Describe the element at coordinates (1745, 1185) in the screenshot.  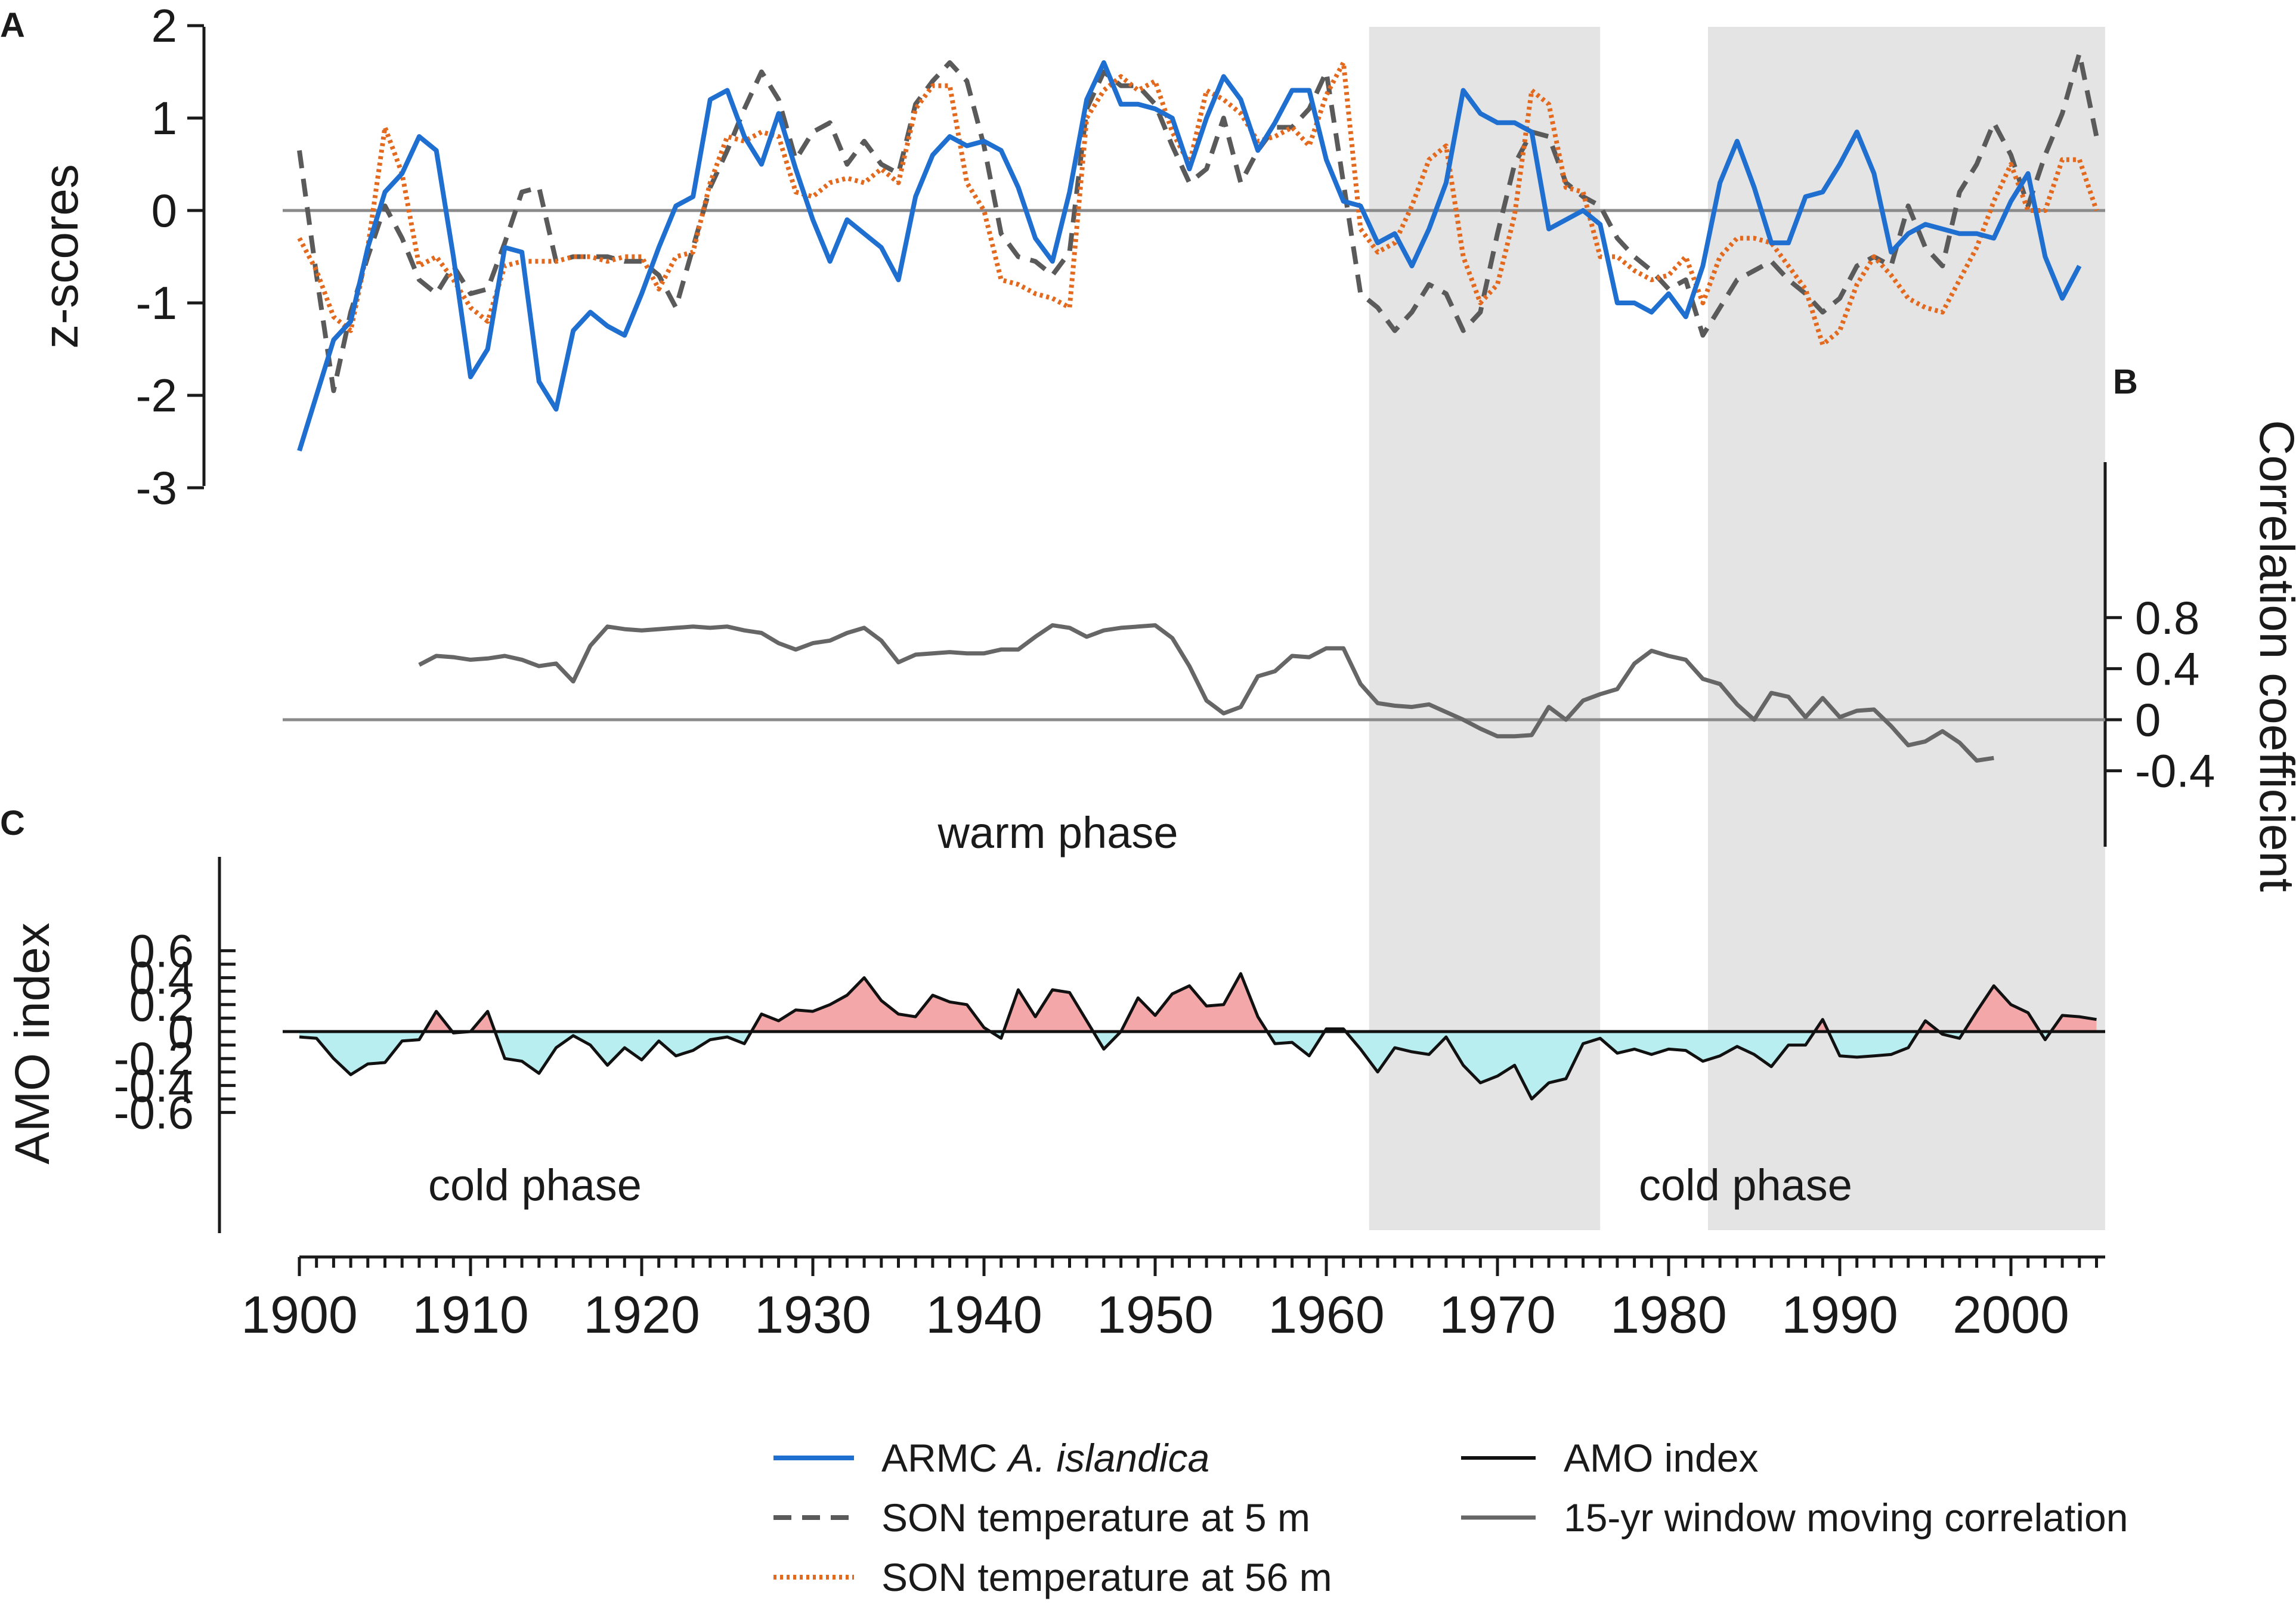
I see `cold-phase-label-2: cold phase` at that location.